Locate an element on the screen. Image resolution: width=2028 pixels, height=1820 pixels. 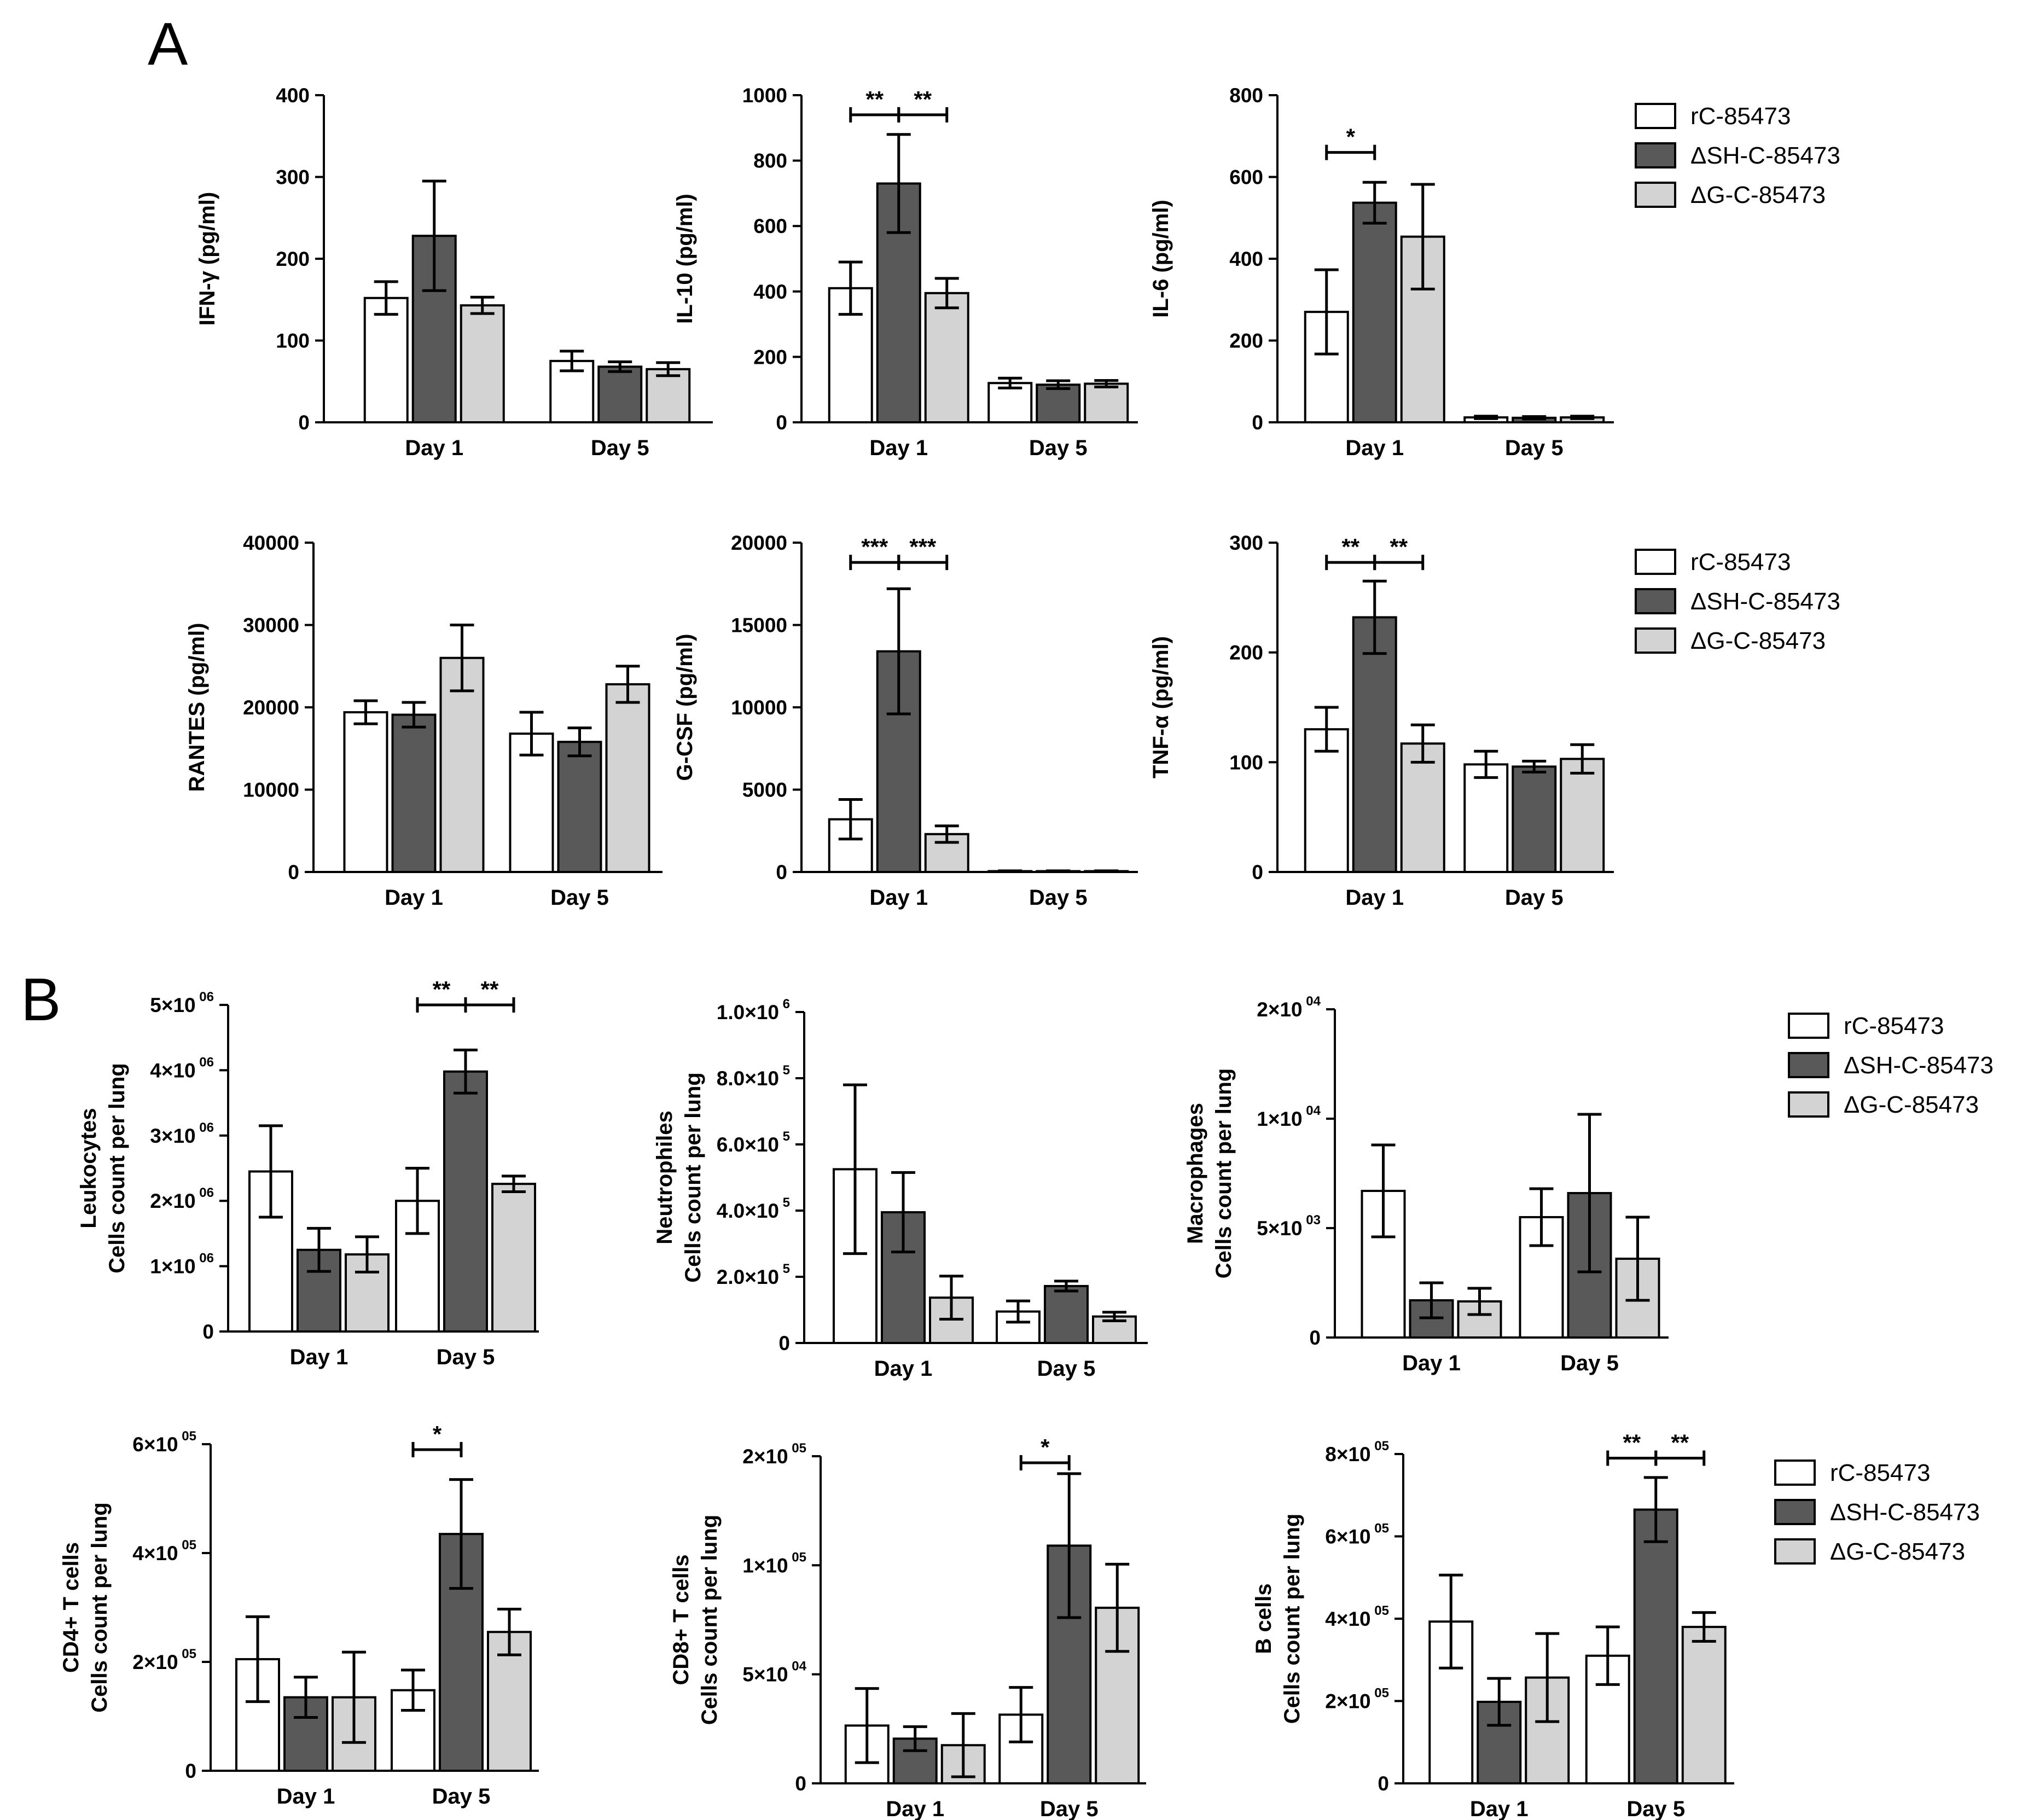
y-axis-title: IL-10 (pg/ml) is located at coordinates (685, 259).